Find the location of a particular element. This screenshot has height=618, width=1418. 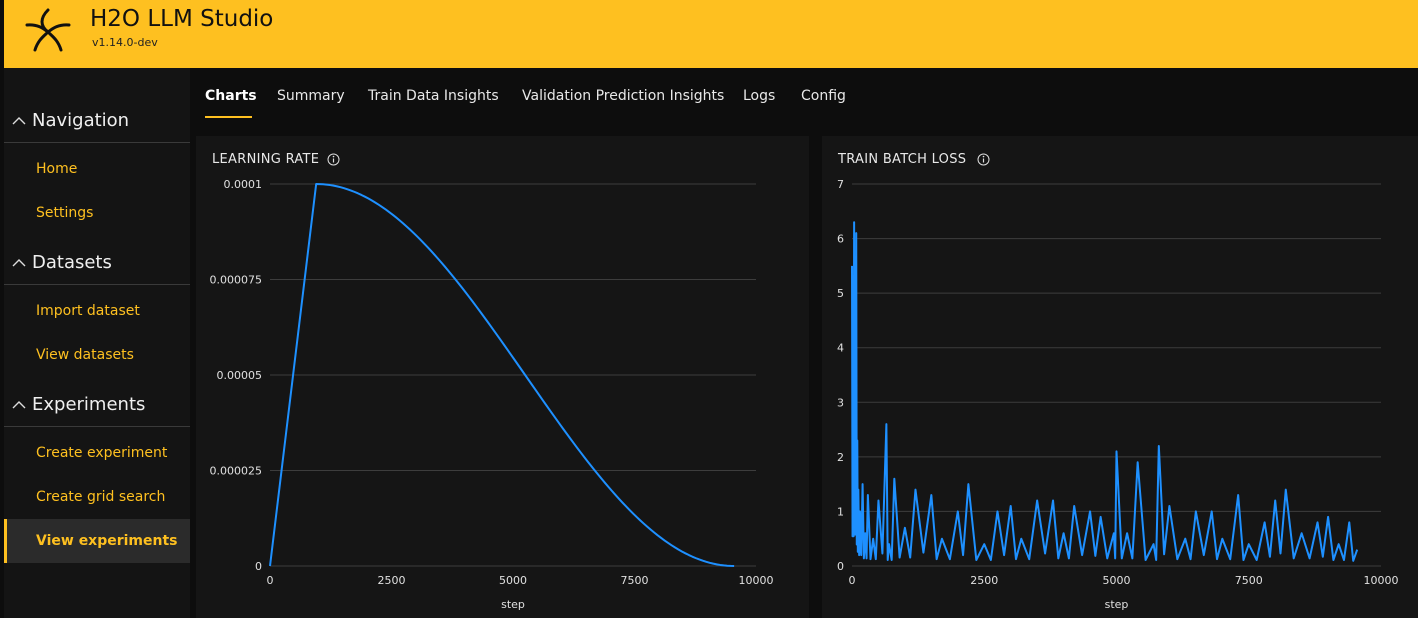

tab-logs: Logs is located at coordinates (759, 96).